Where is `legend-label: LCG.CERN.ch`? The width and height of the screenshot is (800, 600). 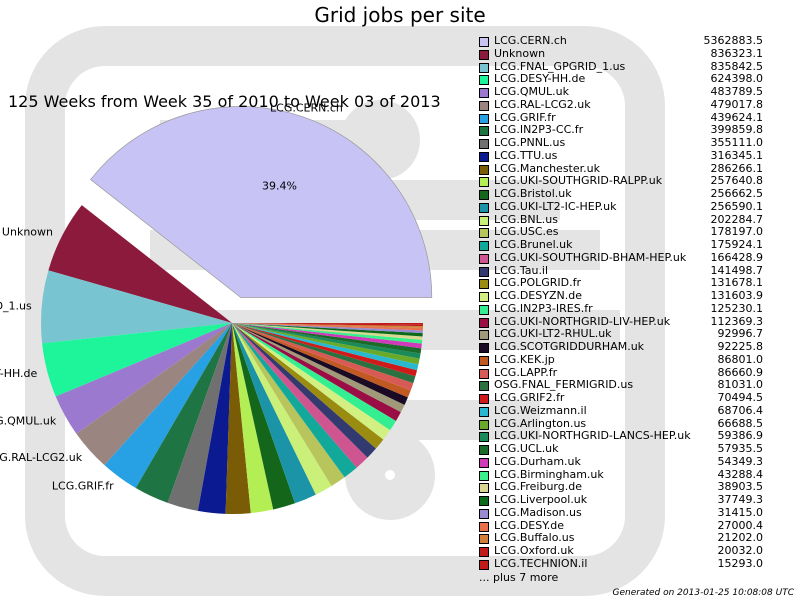
legend-label: LCG.CERN.ch is located at coordinates (530, 40).